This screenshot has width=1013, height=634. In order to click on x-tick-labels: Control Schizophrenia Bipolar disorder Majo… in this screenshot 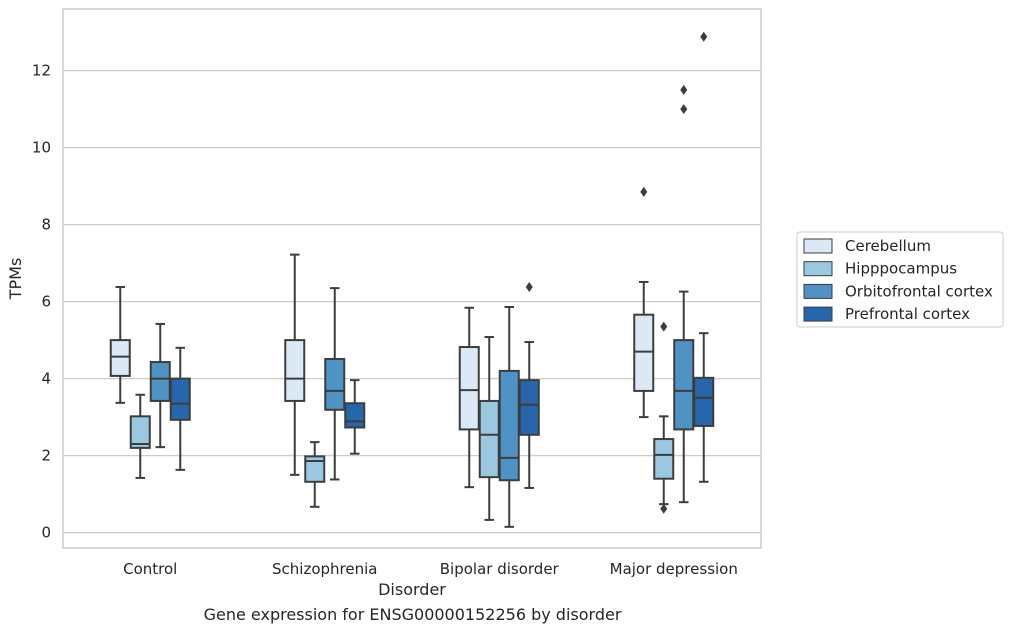, I will do `click(430, 569)`.